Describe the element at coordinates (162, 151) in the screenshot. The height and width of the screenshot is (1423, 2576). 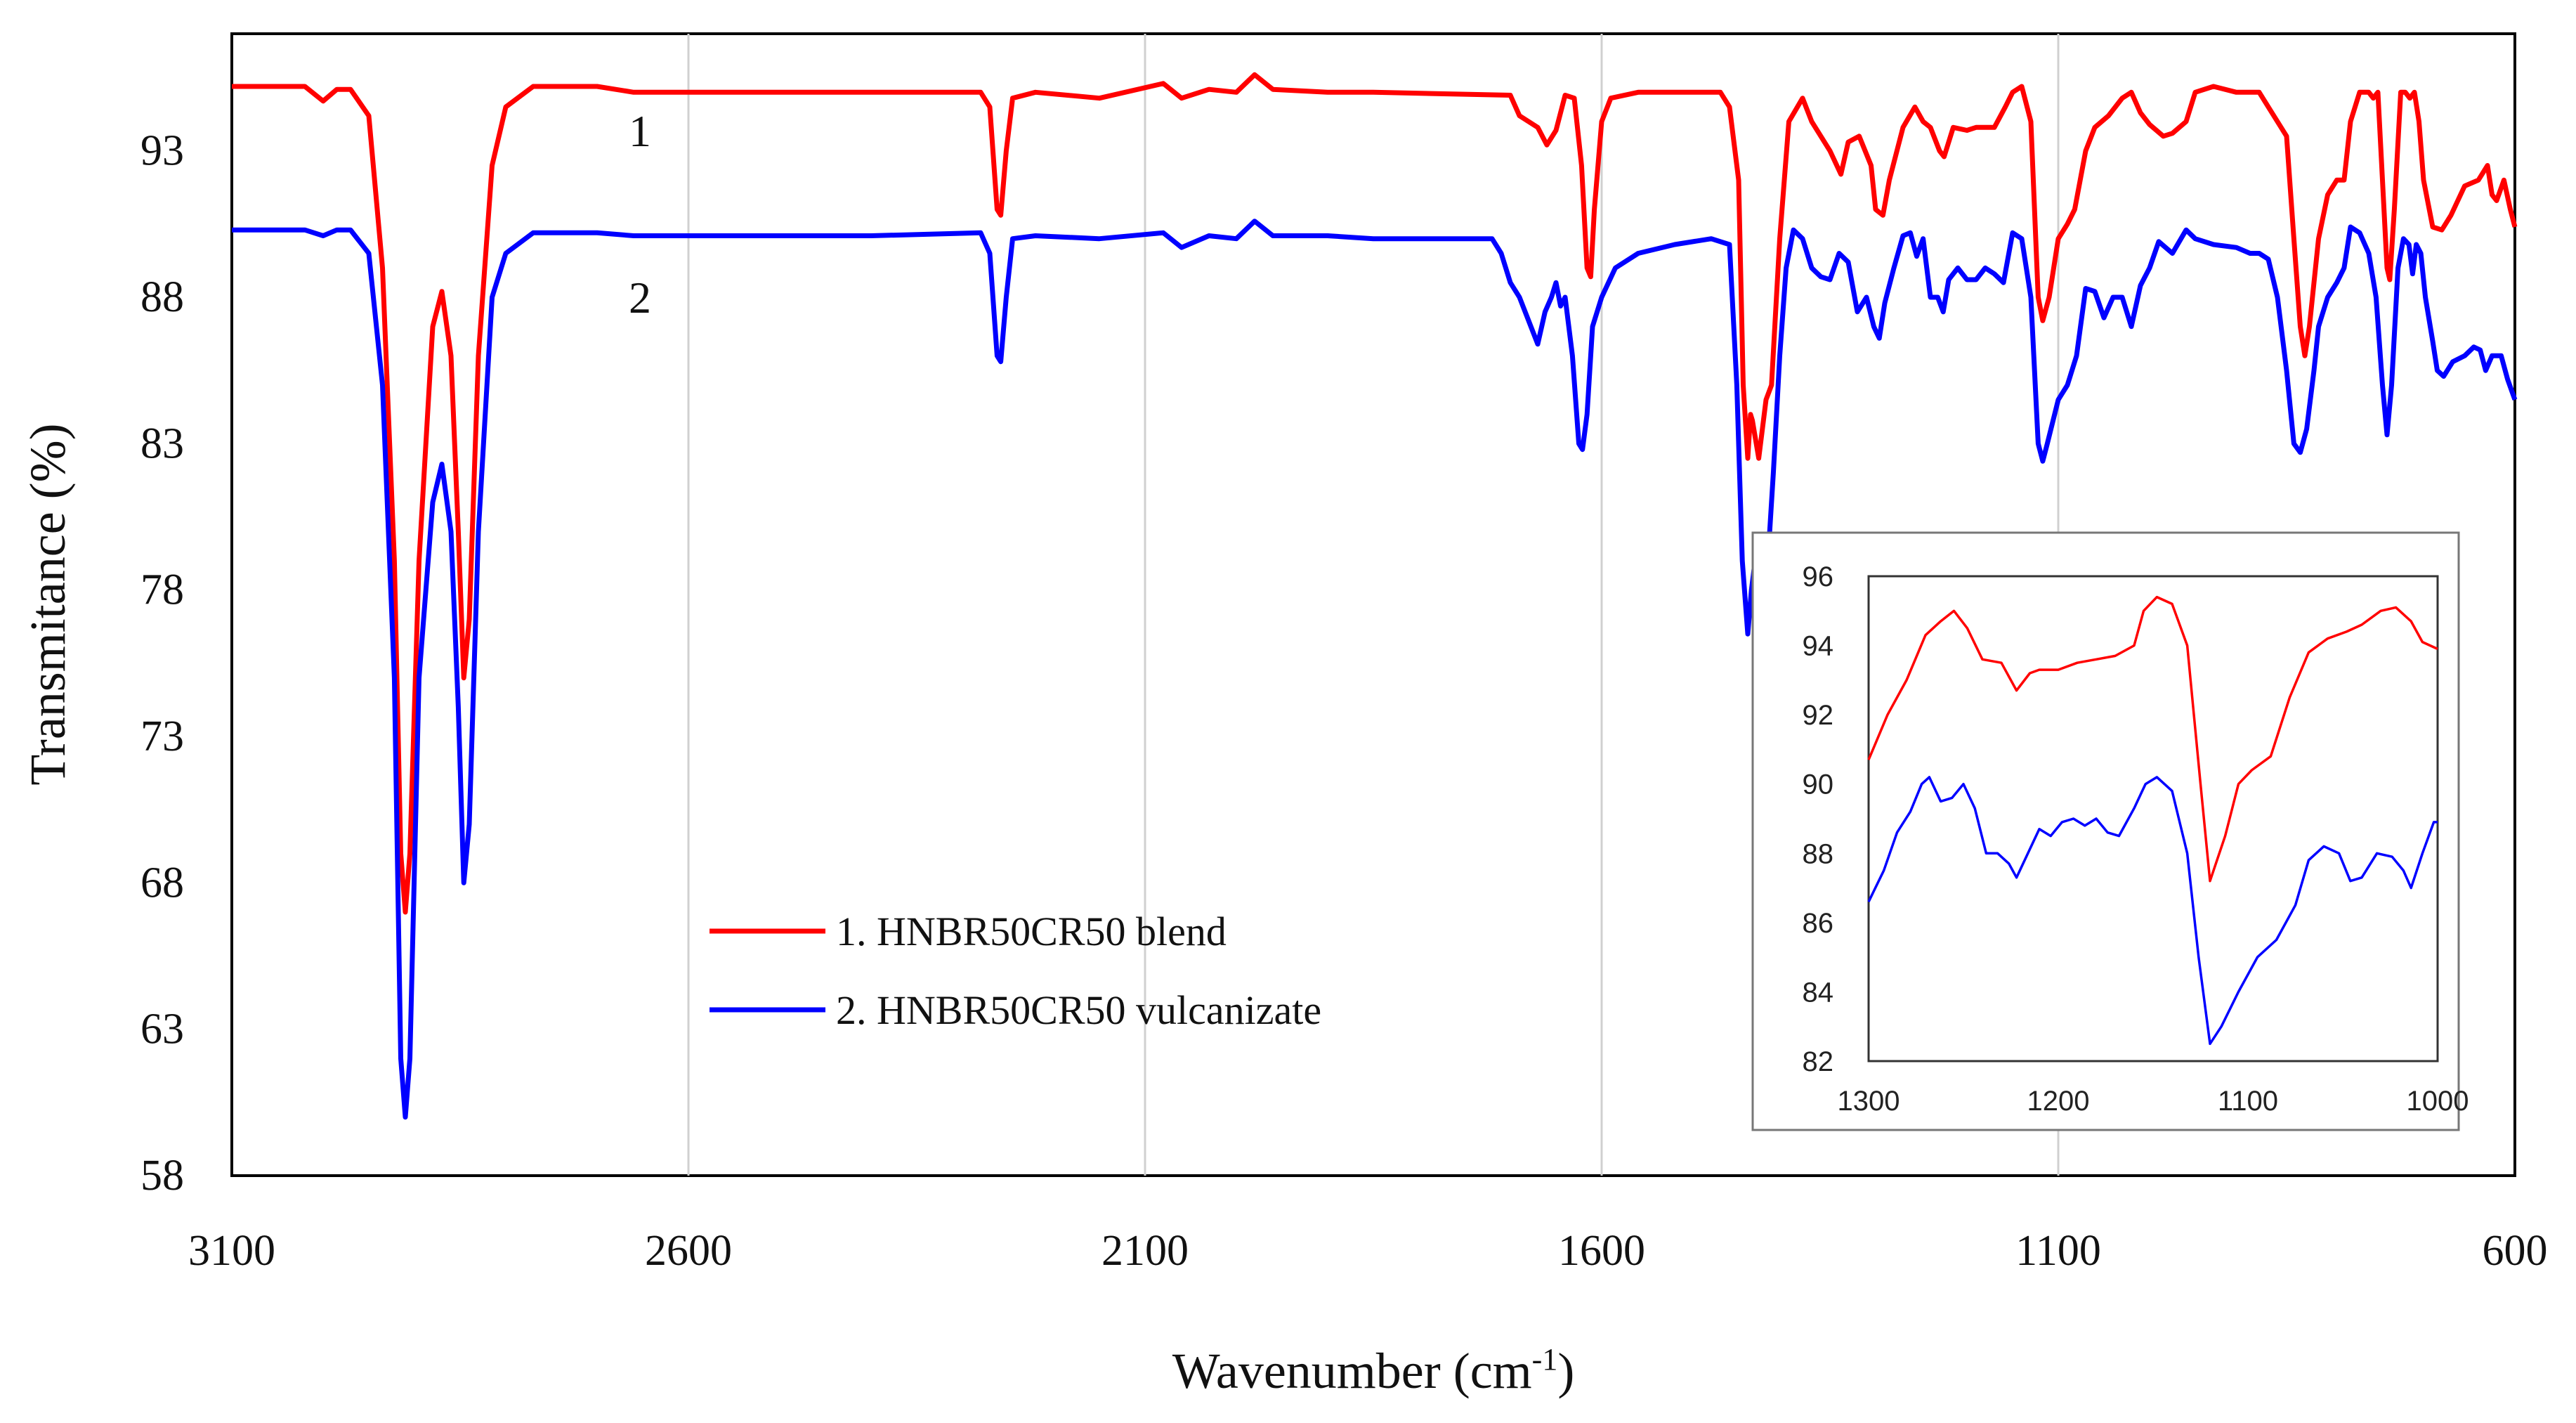
I see `main-y-tick-label: 93` at that location.